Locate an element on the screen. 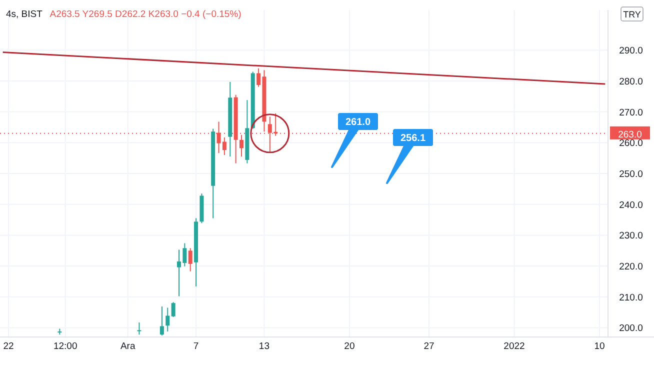 The image size is (654, 366). x-tick-label: 20 is located at coordinates (349, 346).